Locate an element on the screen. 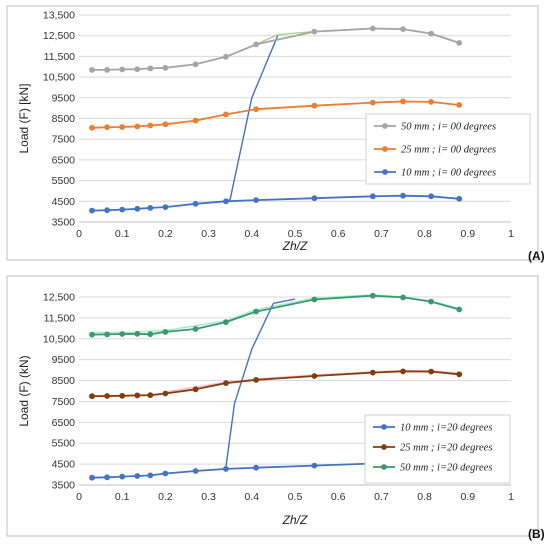  y-tick-label: 9500 is located at coordinates (64, 360).